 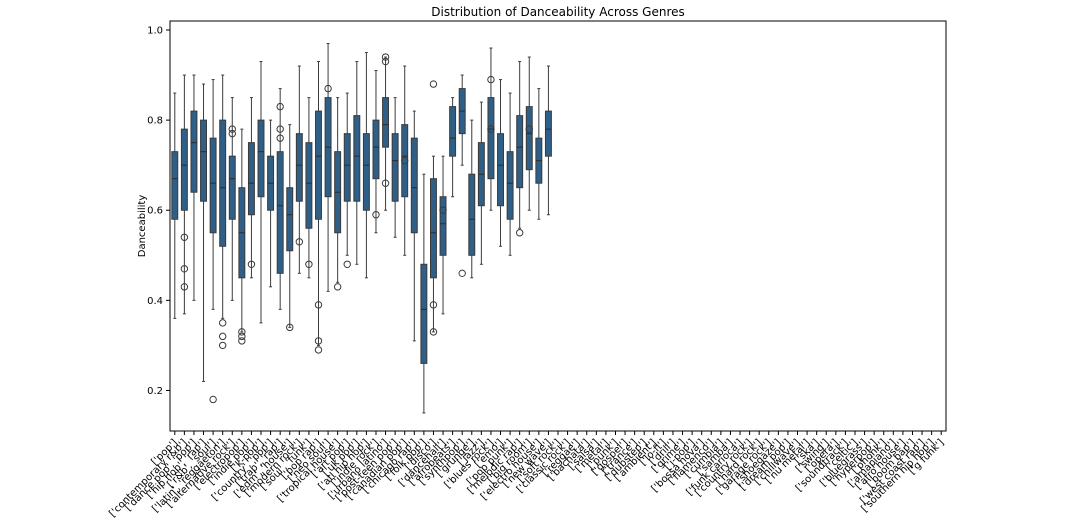 I want to click on y-tick-label: 0.4, so click(x=155, y=301).